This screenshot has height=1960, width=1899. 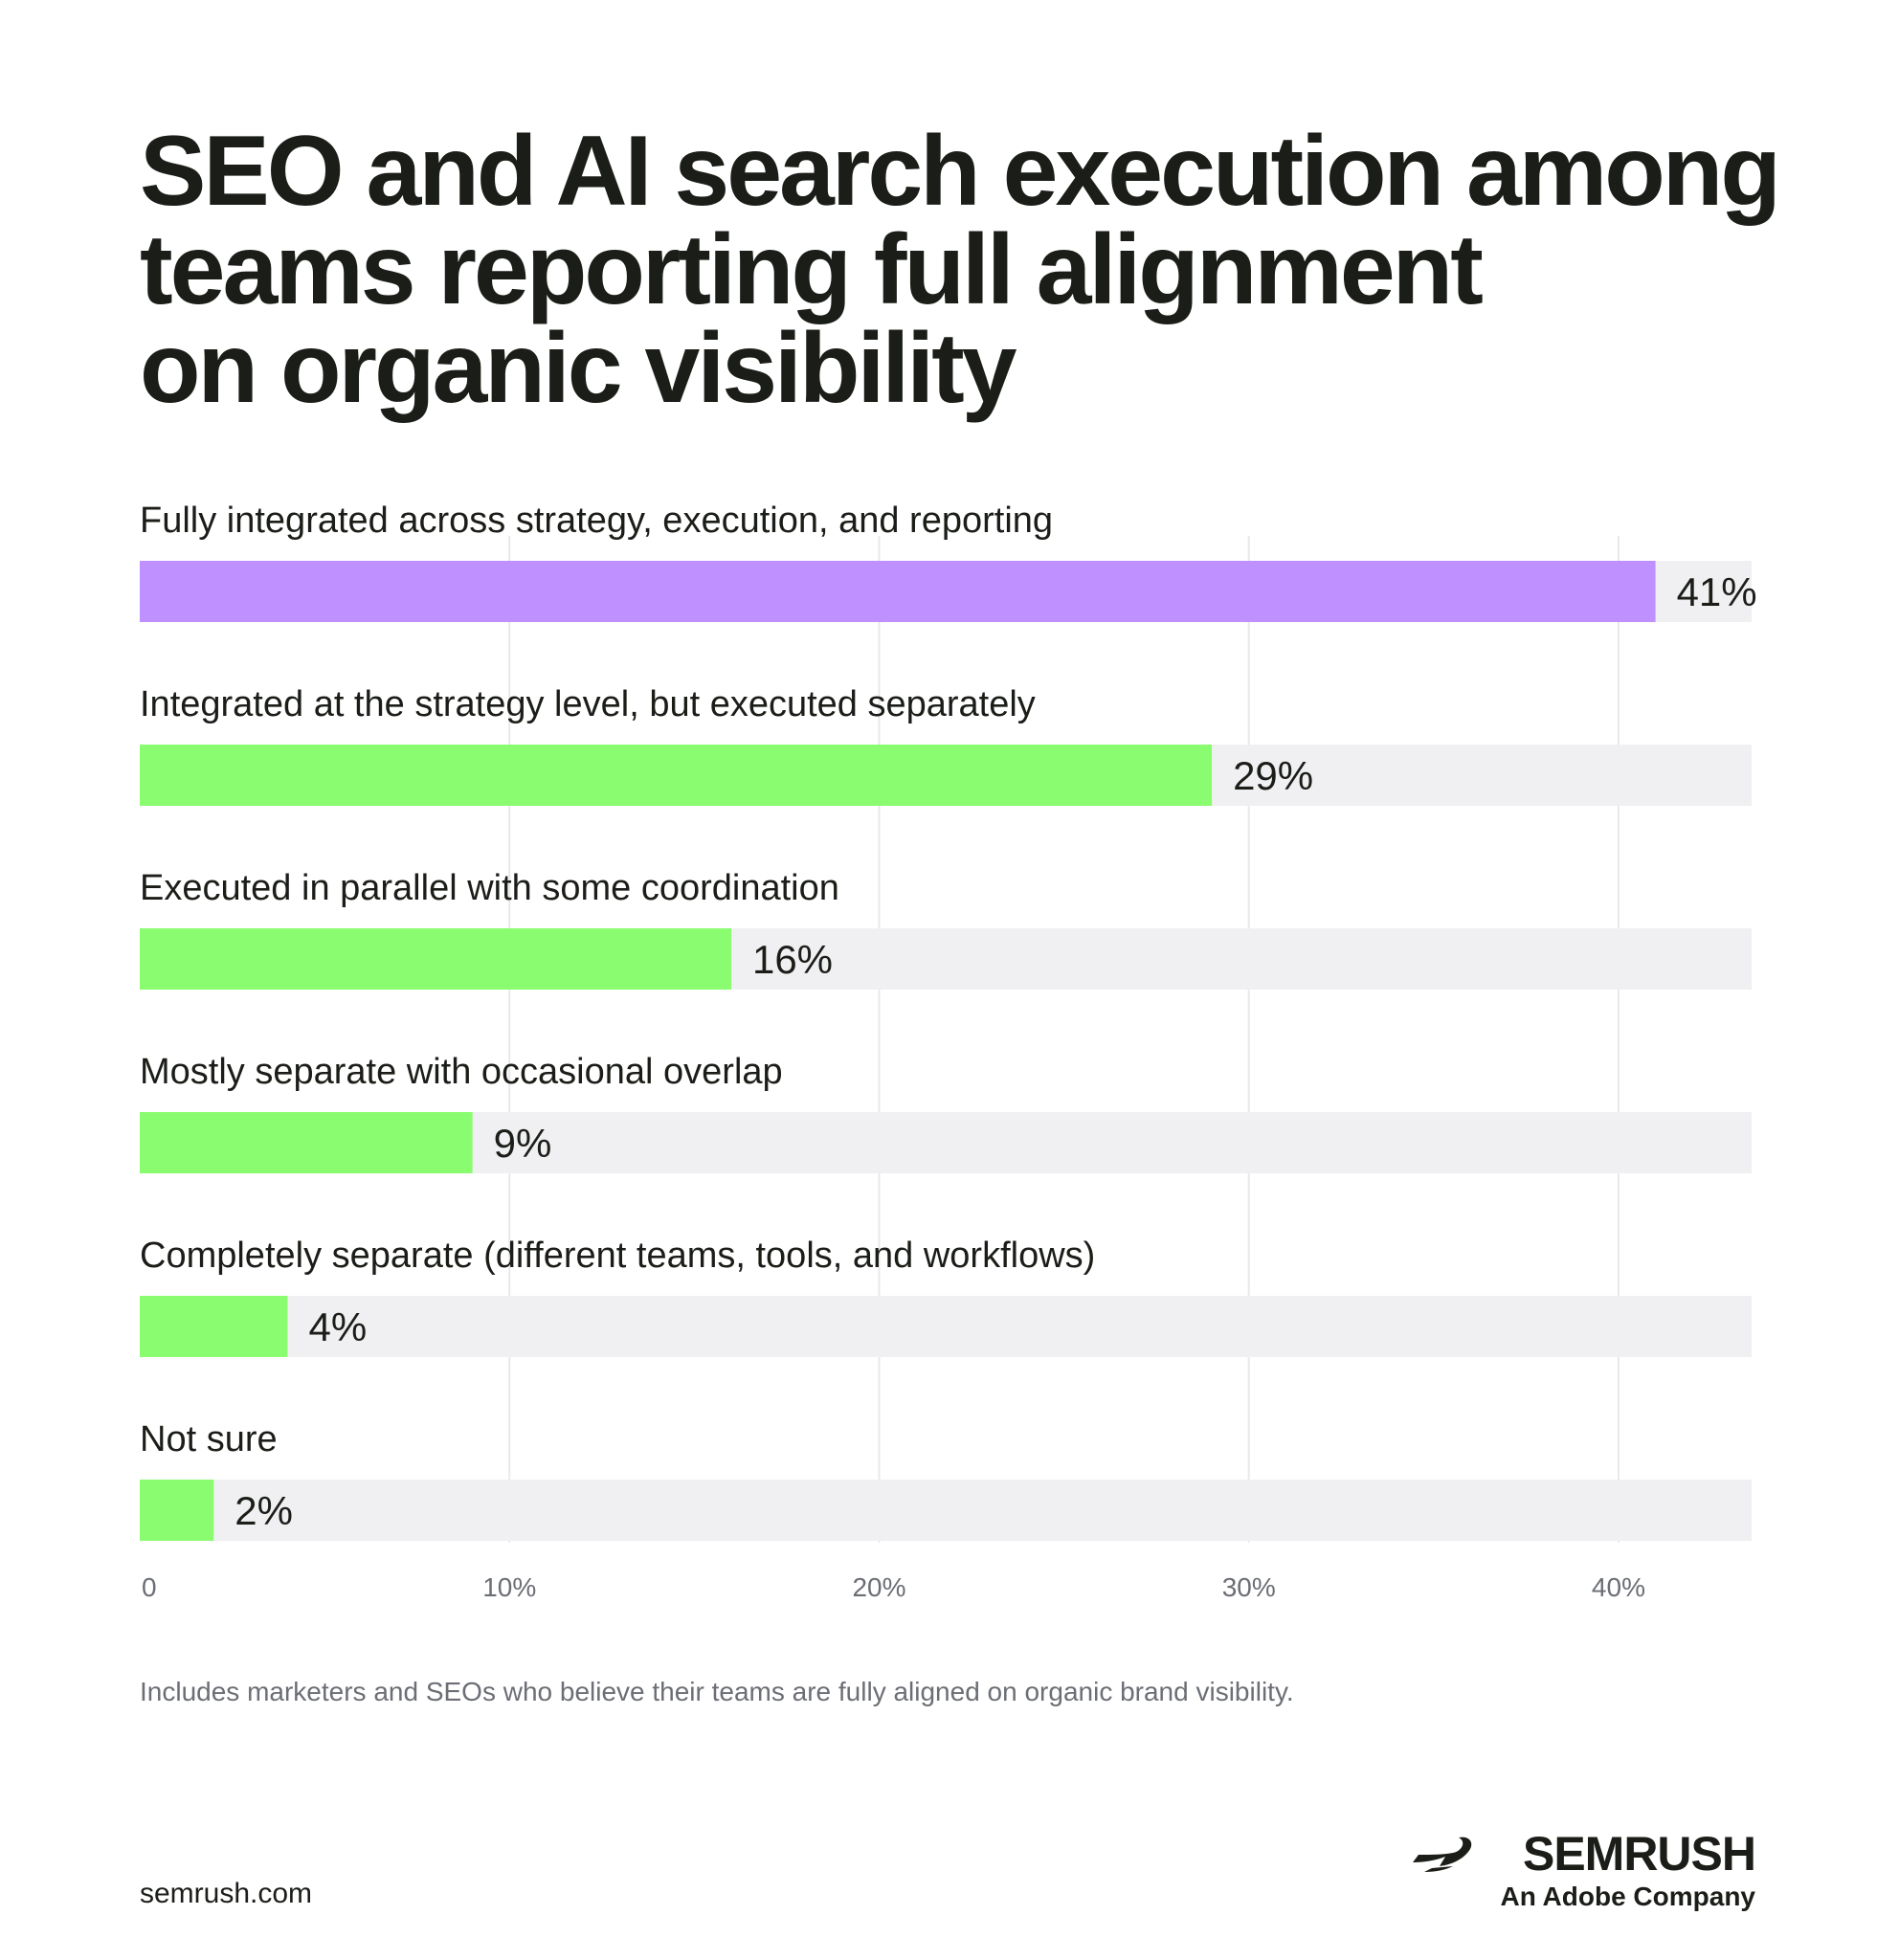 What do you see at coordinates (209, 1439) in the screenshot?
I see `category-label: Not sure` at bounding box center [209, 1439].